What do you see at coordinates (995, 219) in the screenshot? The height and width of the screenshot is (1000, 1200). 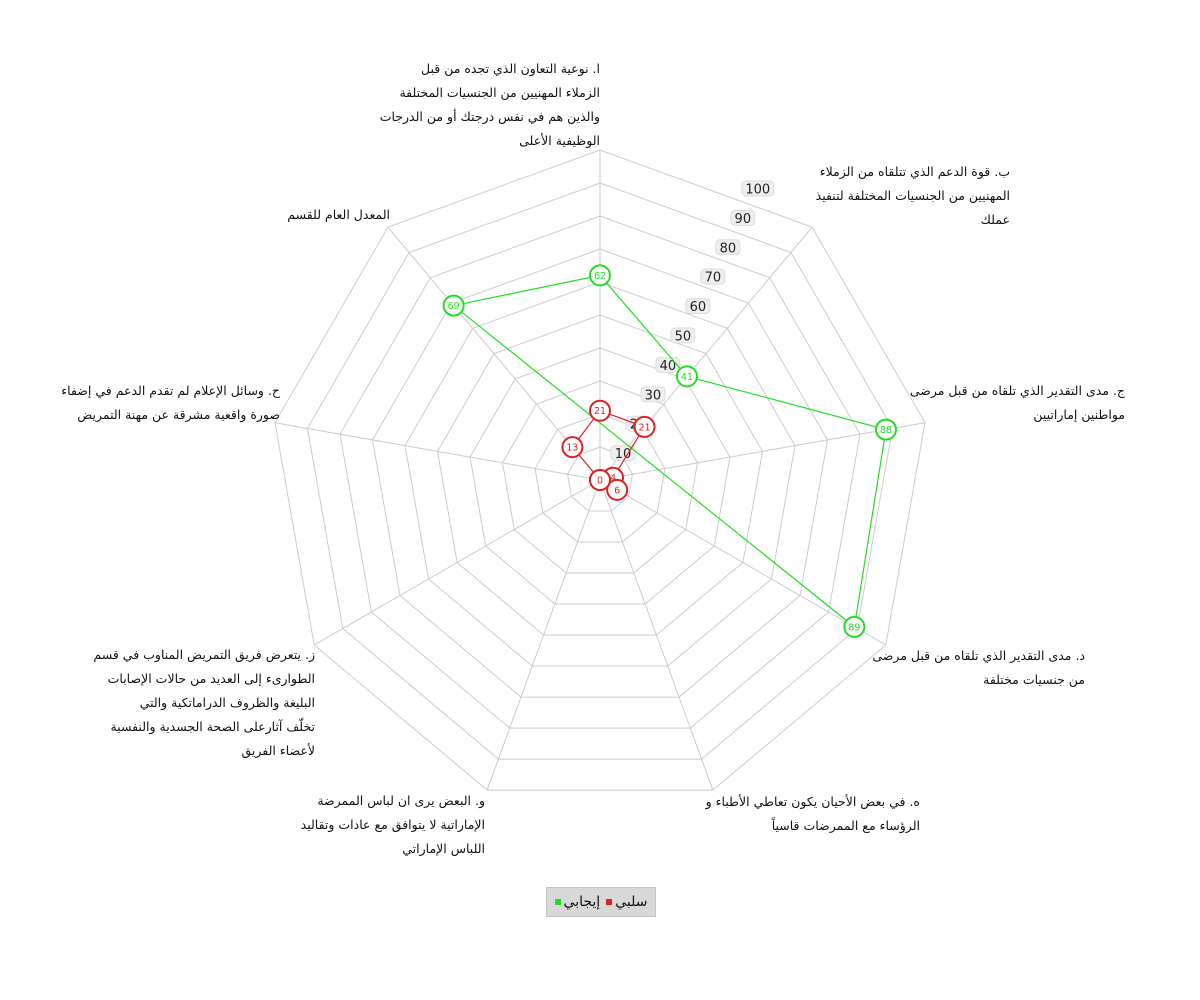 I see `axis-label-line: عملك` at bounding box center [995, 219].